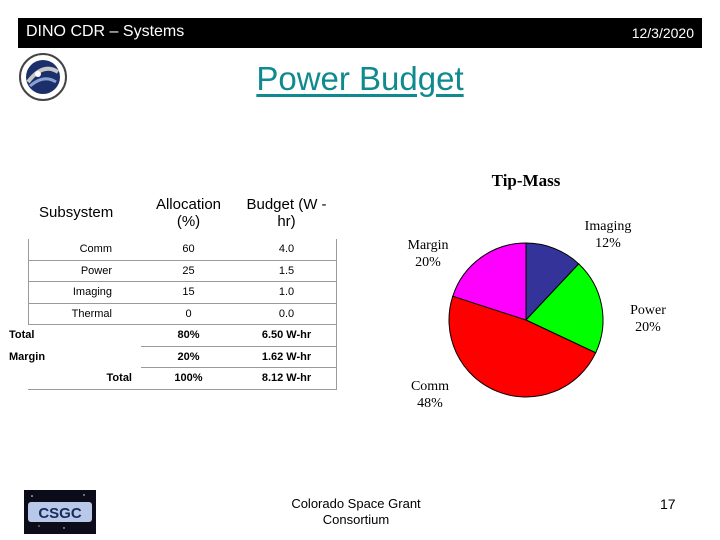  Describe the element at coordinates (489, 281) in the screenshot. I see `pie-slice-margin` at that location.